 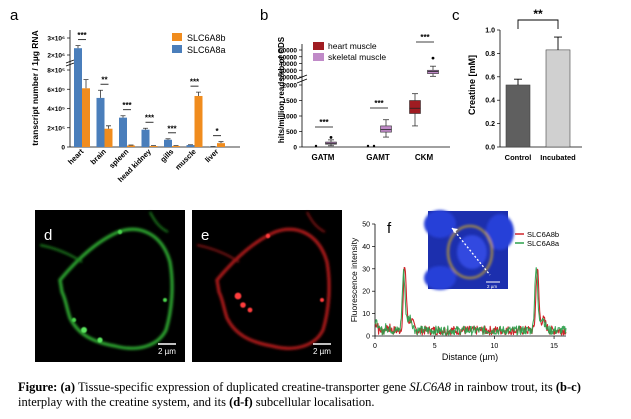 What do you see at coordinates (389, 228) in the screenshot?
I see `panel-f-label: f` at bounding box center [389, 228].